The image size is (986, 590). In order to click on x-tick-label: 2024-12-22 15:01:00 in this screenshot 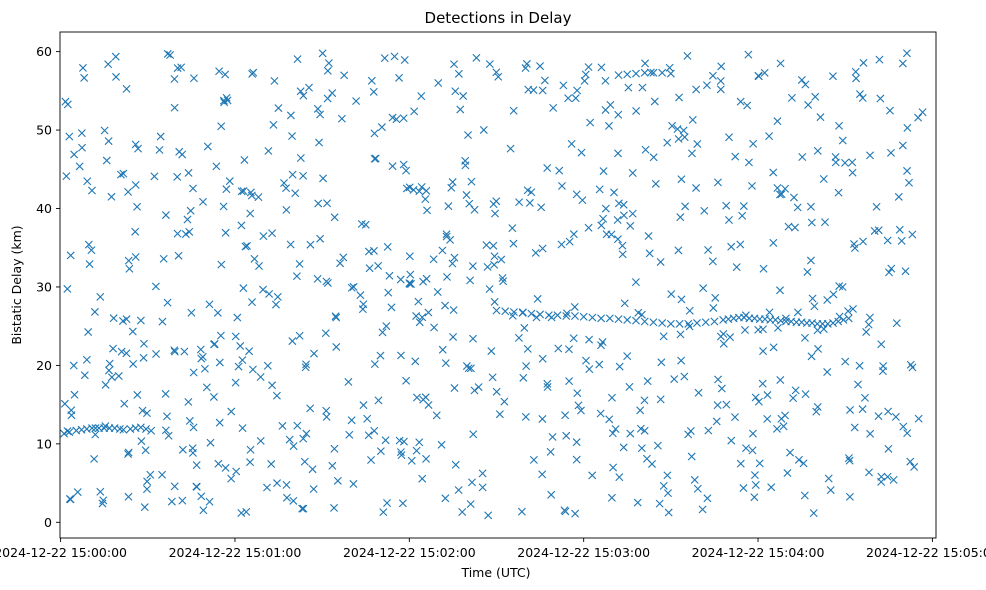, I will do `click(235, 552)`.